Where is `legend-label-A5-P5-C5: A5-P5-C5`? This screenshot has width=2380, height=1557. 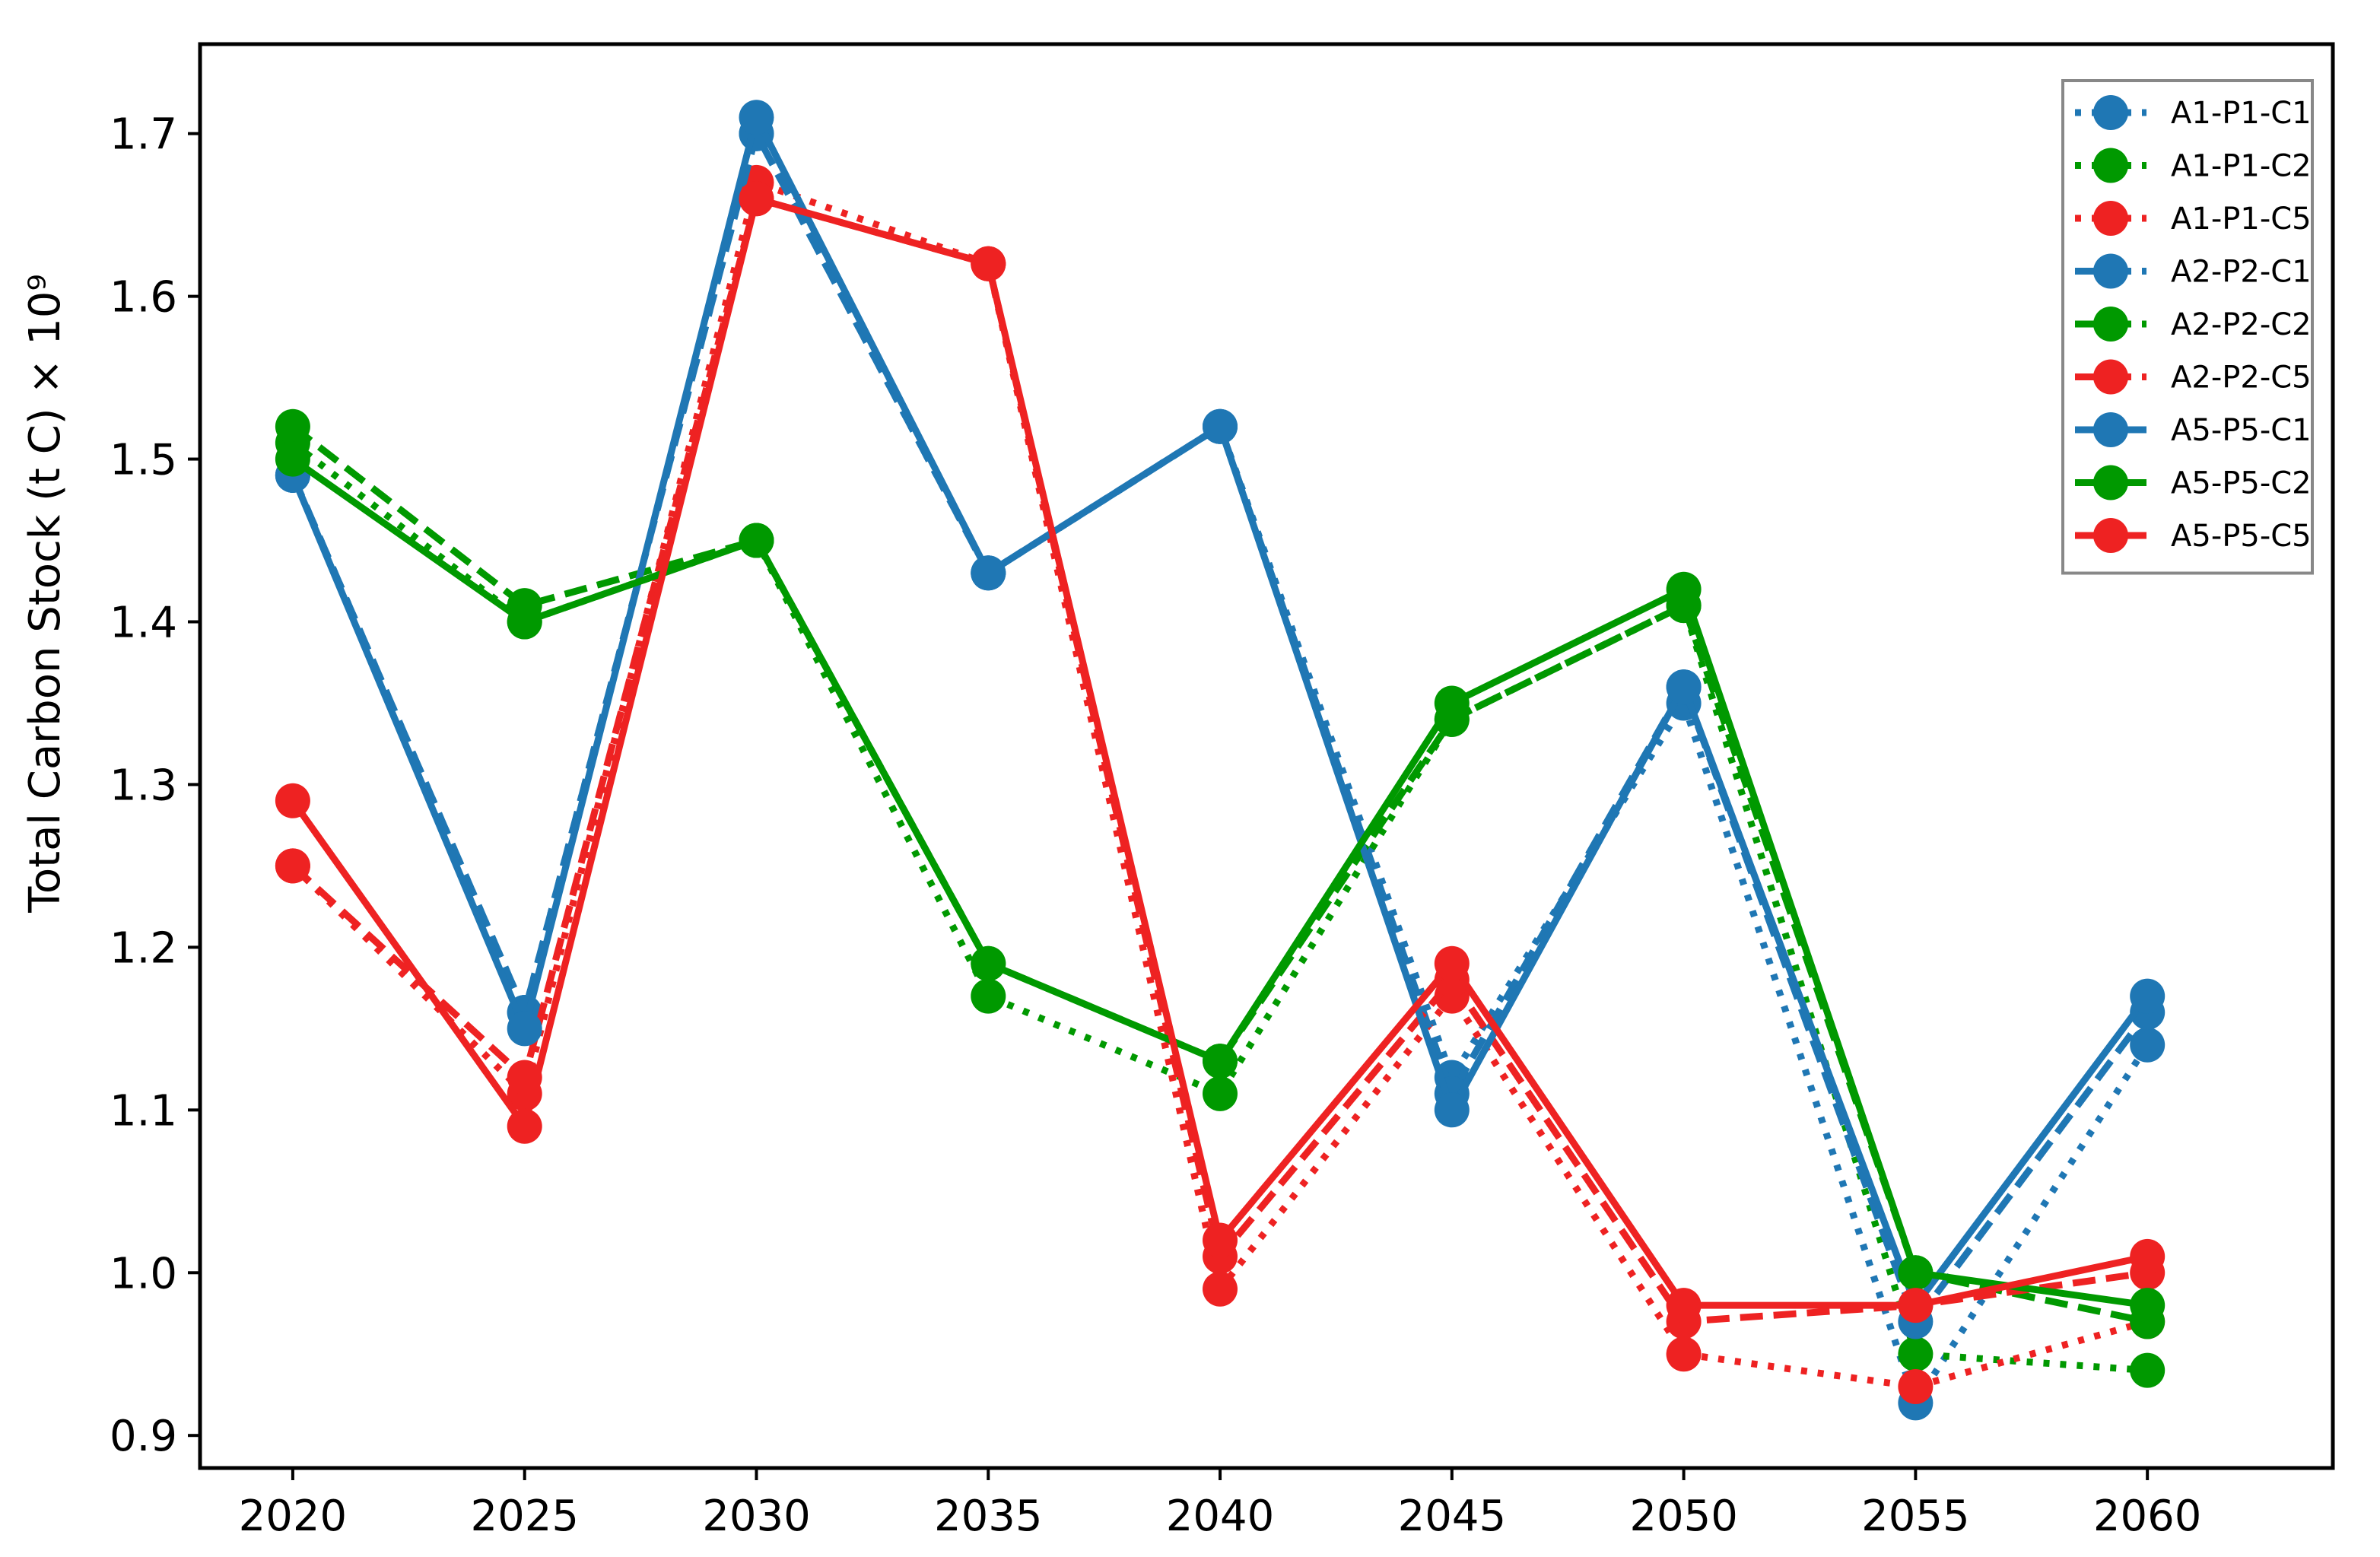
legend-label-A5-P5-C5: A5-P5-C5 is located at coordinates (2242, 536).